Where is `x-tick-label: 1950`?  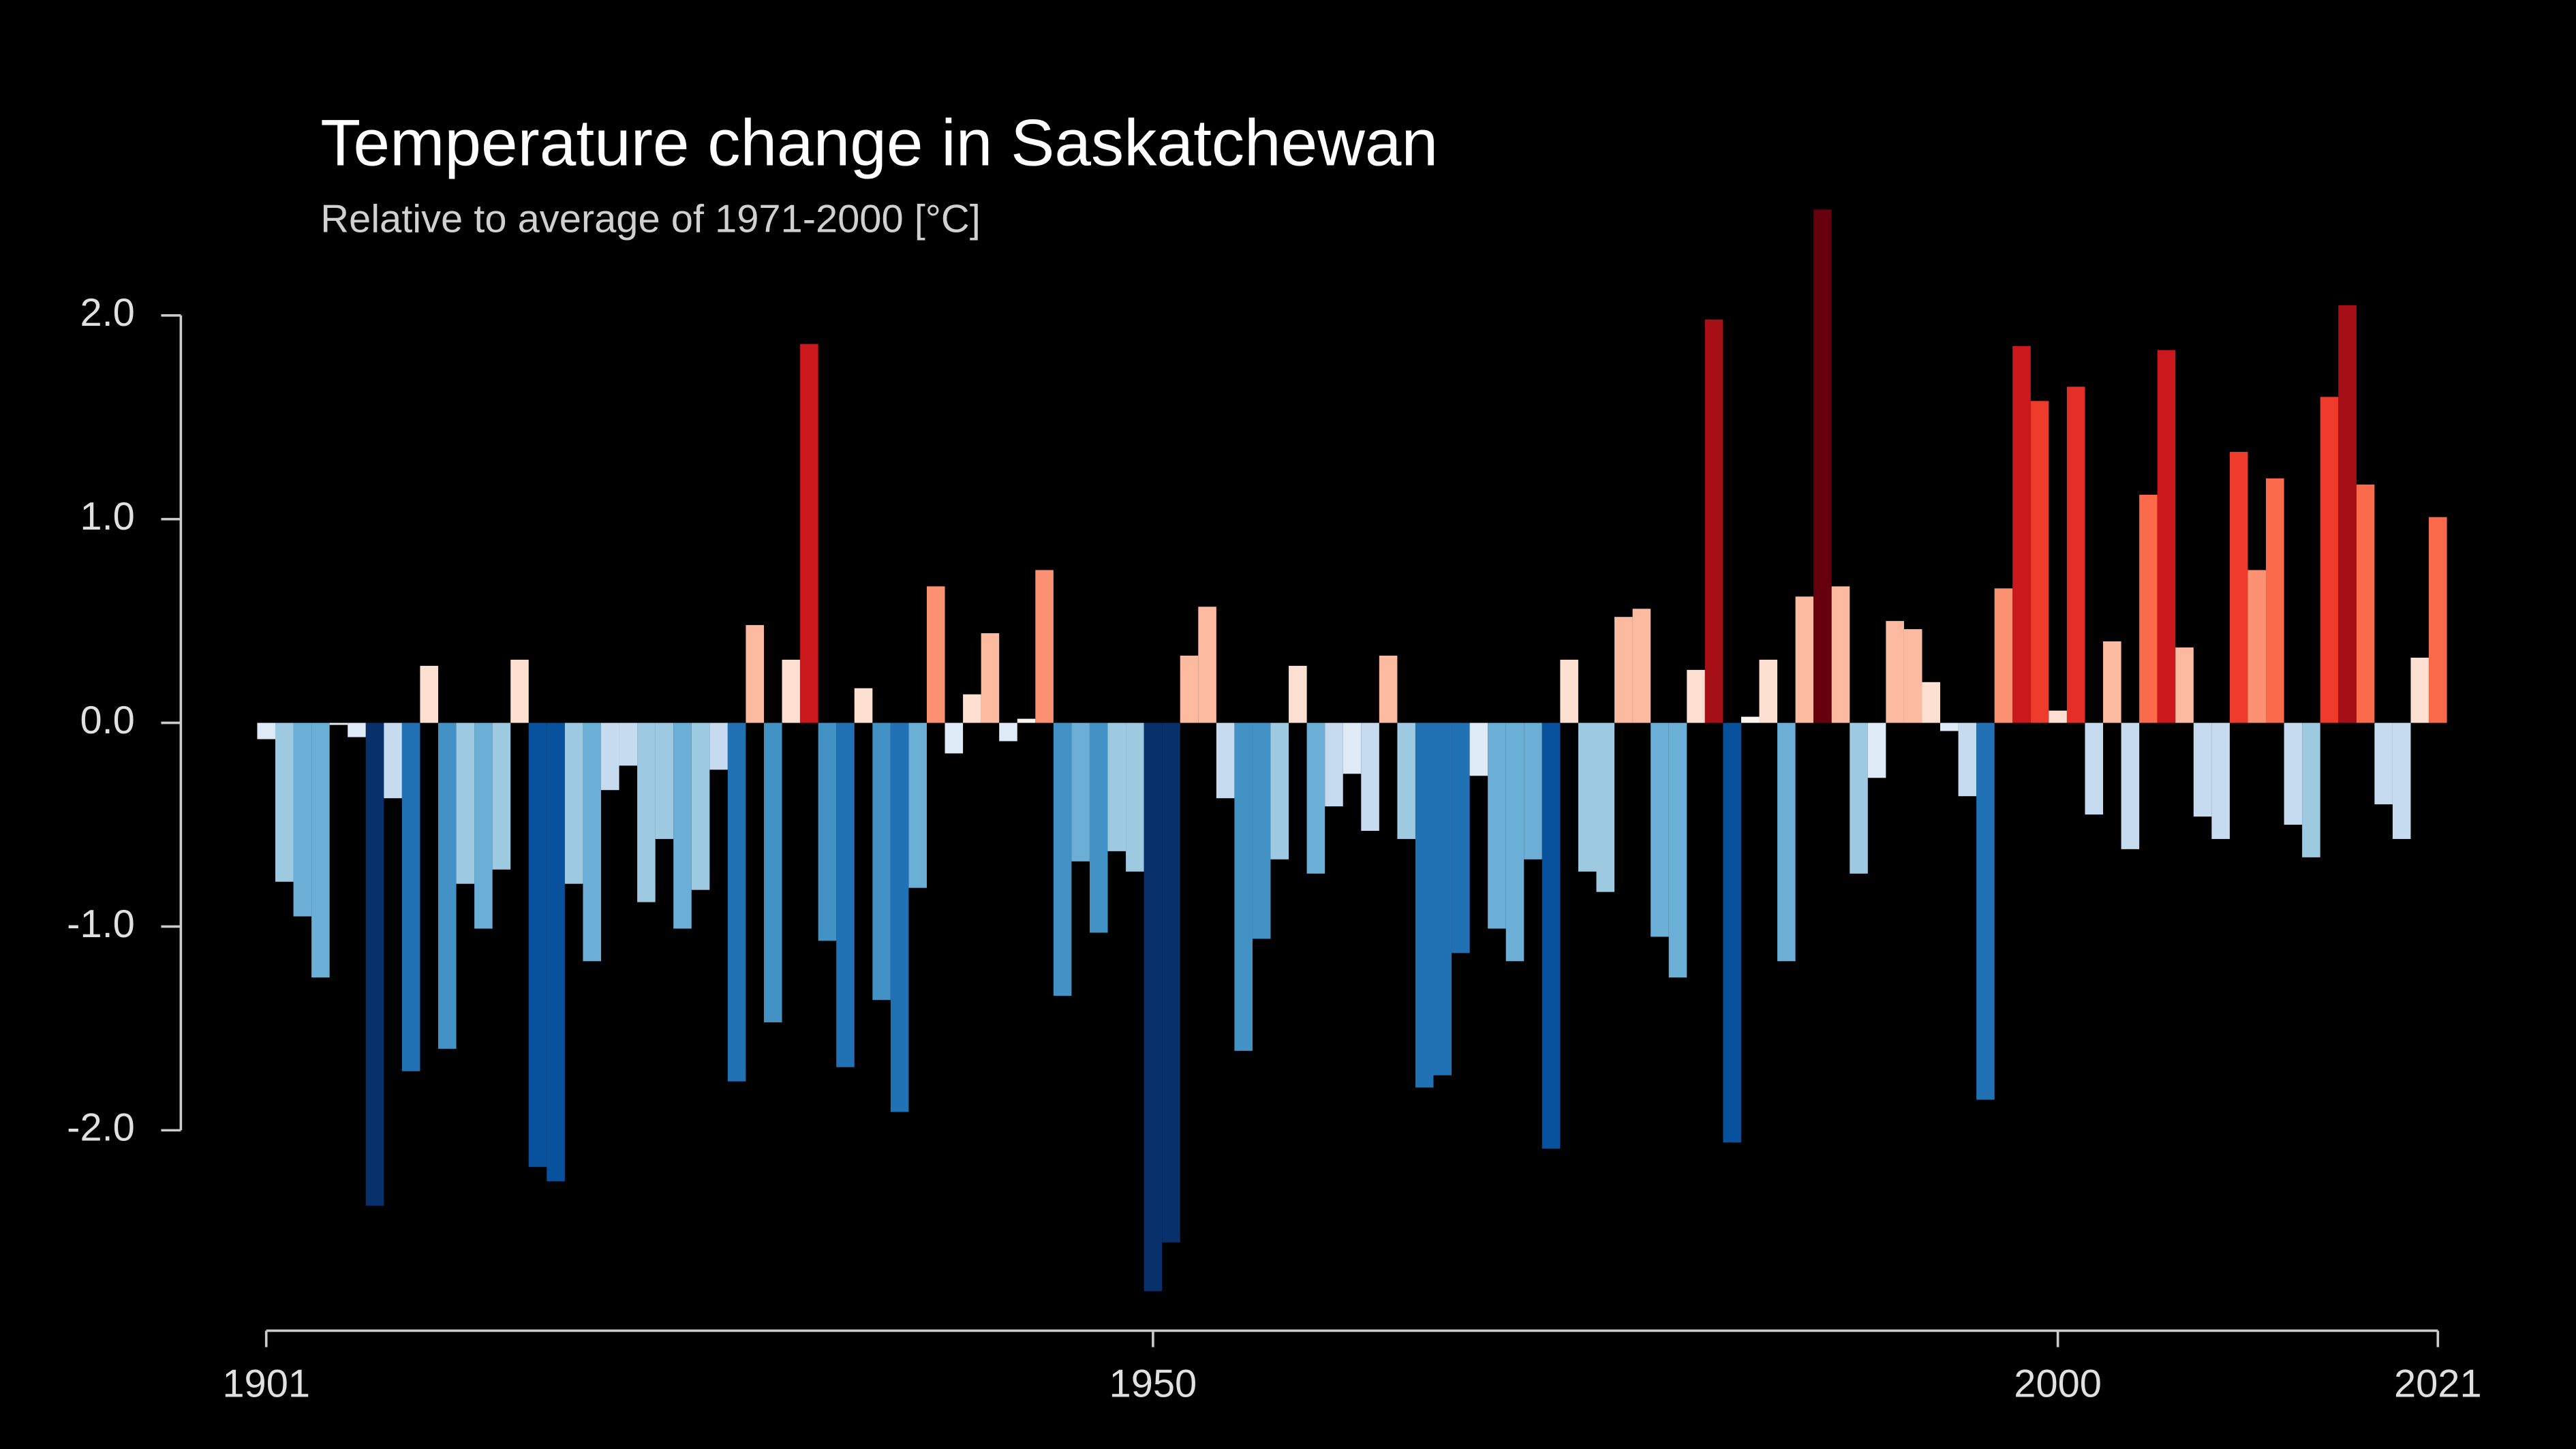
x-tick-label: 1950 is located at coordinates (1153, 1384).